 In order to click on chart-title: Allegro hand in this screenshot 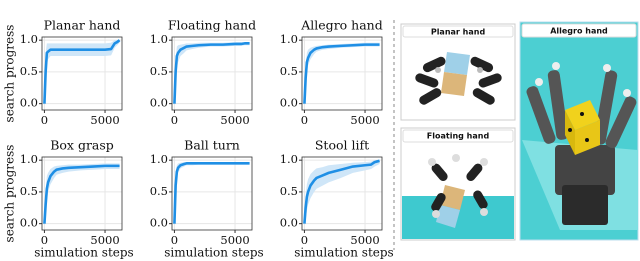, I will do `click(341, 25)`.